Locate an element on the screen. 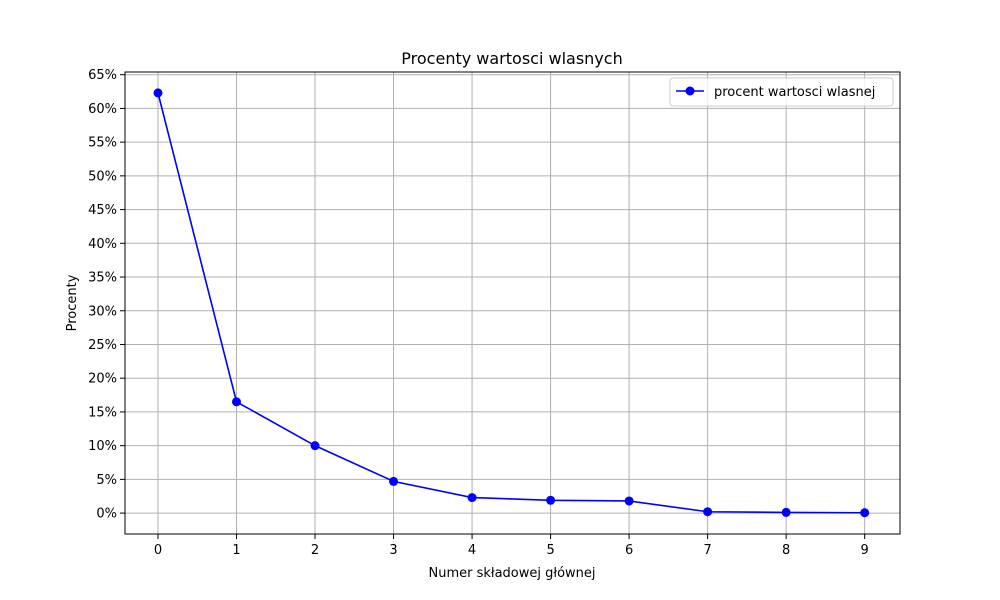  y-tick-label: 55% is located at coordinates (102, 143).